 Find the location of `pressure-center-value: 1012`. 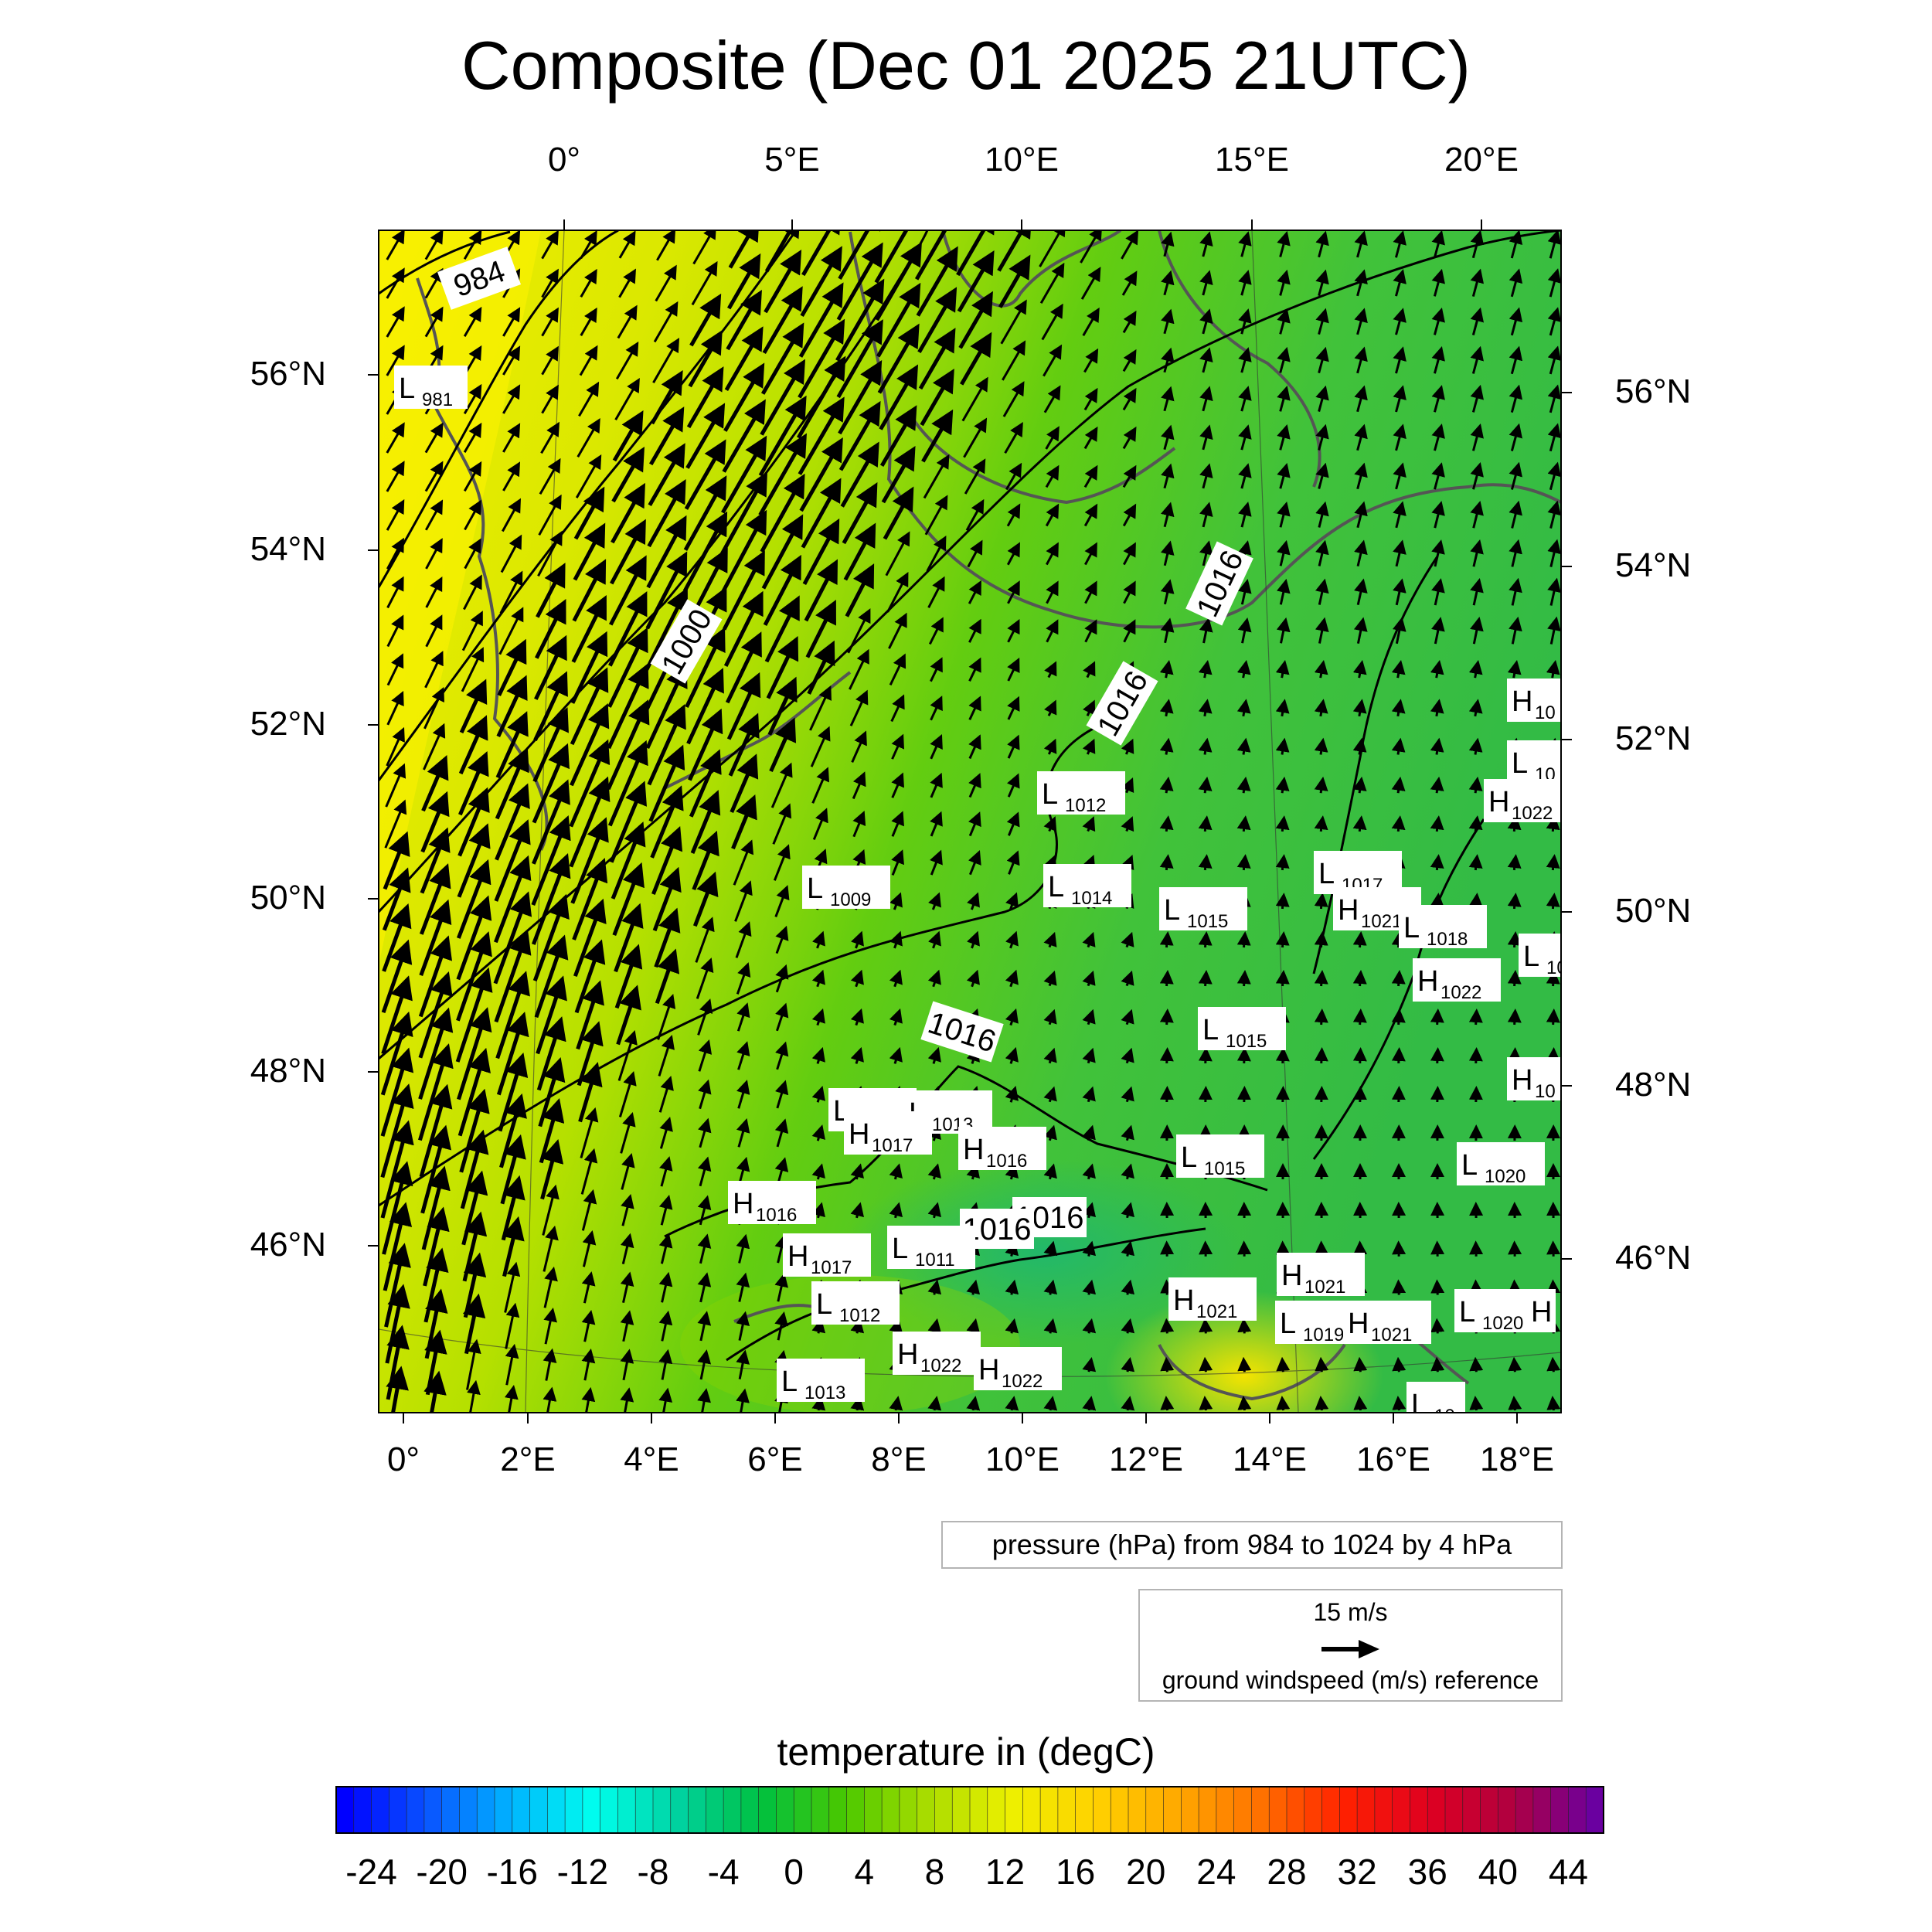

pressure-center-value: 1012 is located at coordinates (859, 1315).